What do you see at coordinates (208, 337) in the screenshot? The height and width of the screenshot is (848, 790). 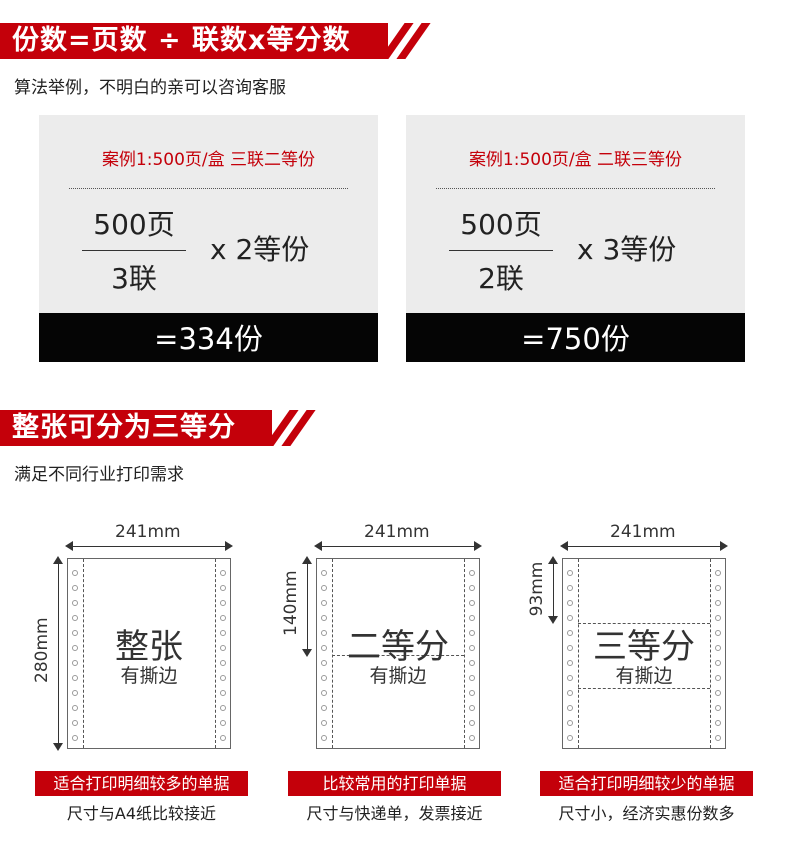 I see `result: =334份` at bounding box center [208, 337].